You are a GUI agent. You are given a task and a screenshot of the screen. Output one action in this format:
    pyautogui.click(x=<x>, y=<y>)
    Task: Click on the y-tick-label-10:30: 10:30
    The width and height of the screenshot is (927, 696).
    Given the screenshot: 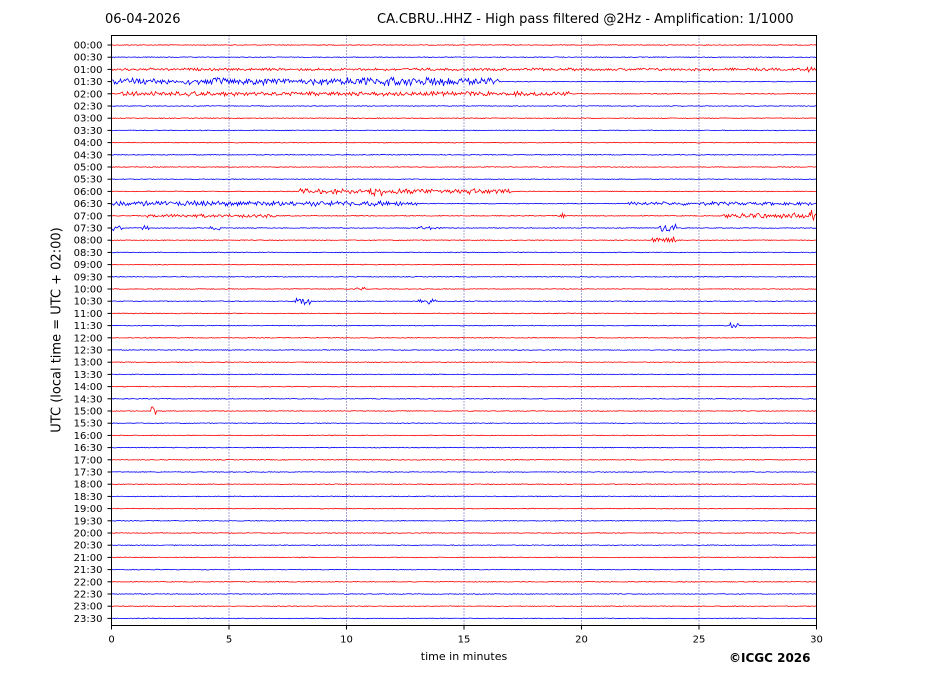 What is the action you would take?
    pyautogui.click(x=88, y=302)
    